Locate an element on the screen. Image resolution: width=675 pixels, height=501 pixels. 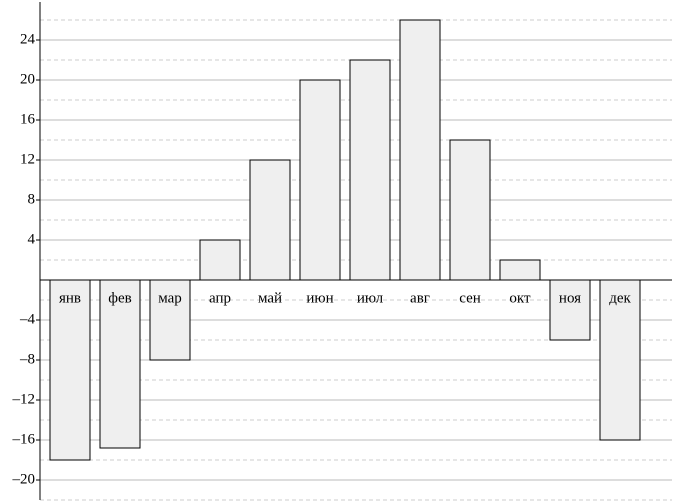
y-tick-label: 16 is located at coordinates (28, 119).